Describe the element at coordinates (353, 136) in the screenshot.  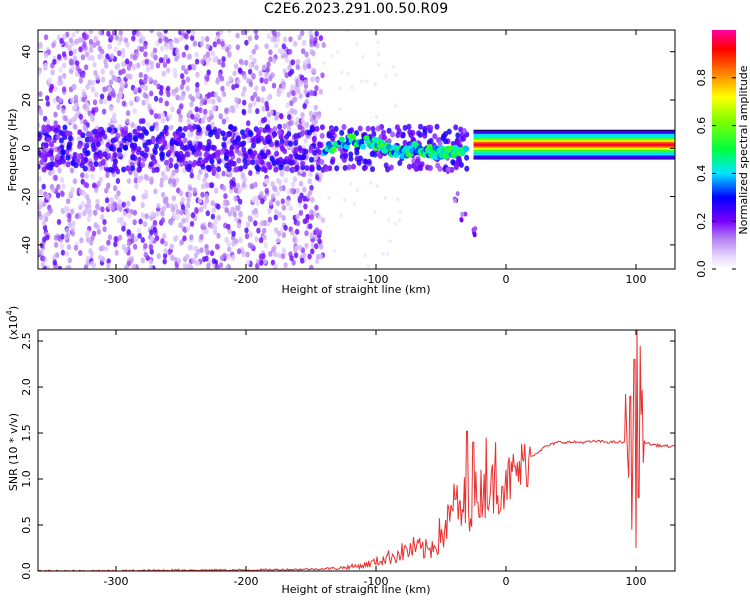
I see `trace-cell` at that location.